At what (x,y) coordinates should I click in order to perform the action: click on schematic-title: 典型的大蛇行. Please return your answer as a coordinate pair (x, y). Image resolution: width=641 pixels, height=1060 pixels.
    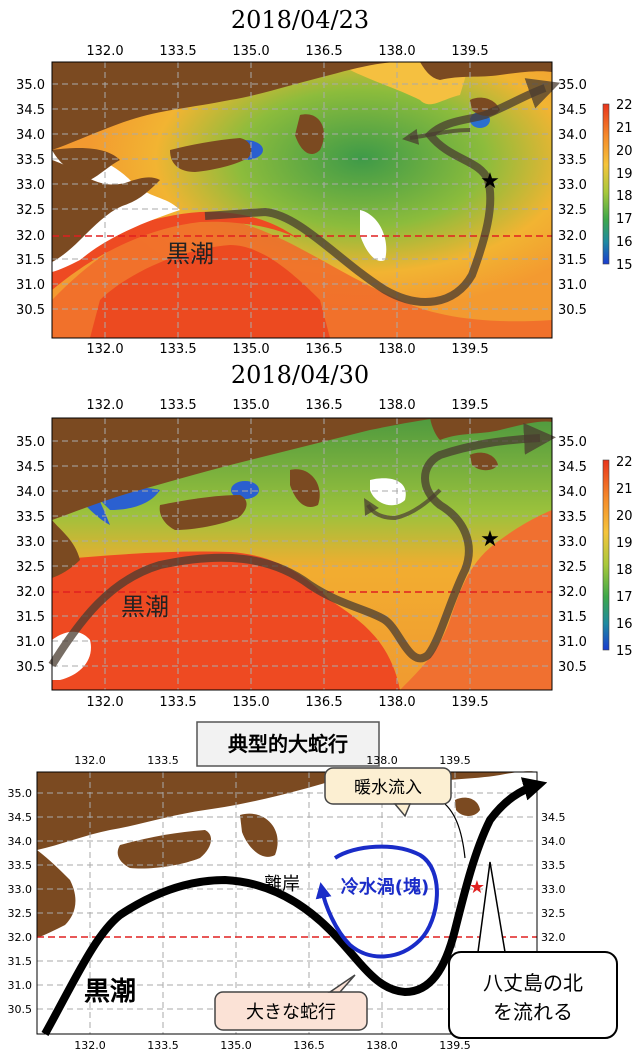
    Looking at the image, I should click on (288, 744).